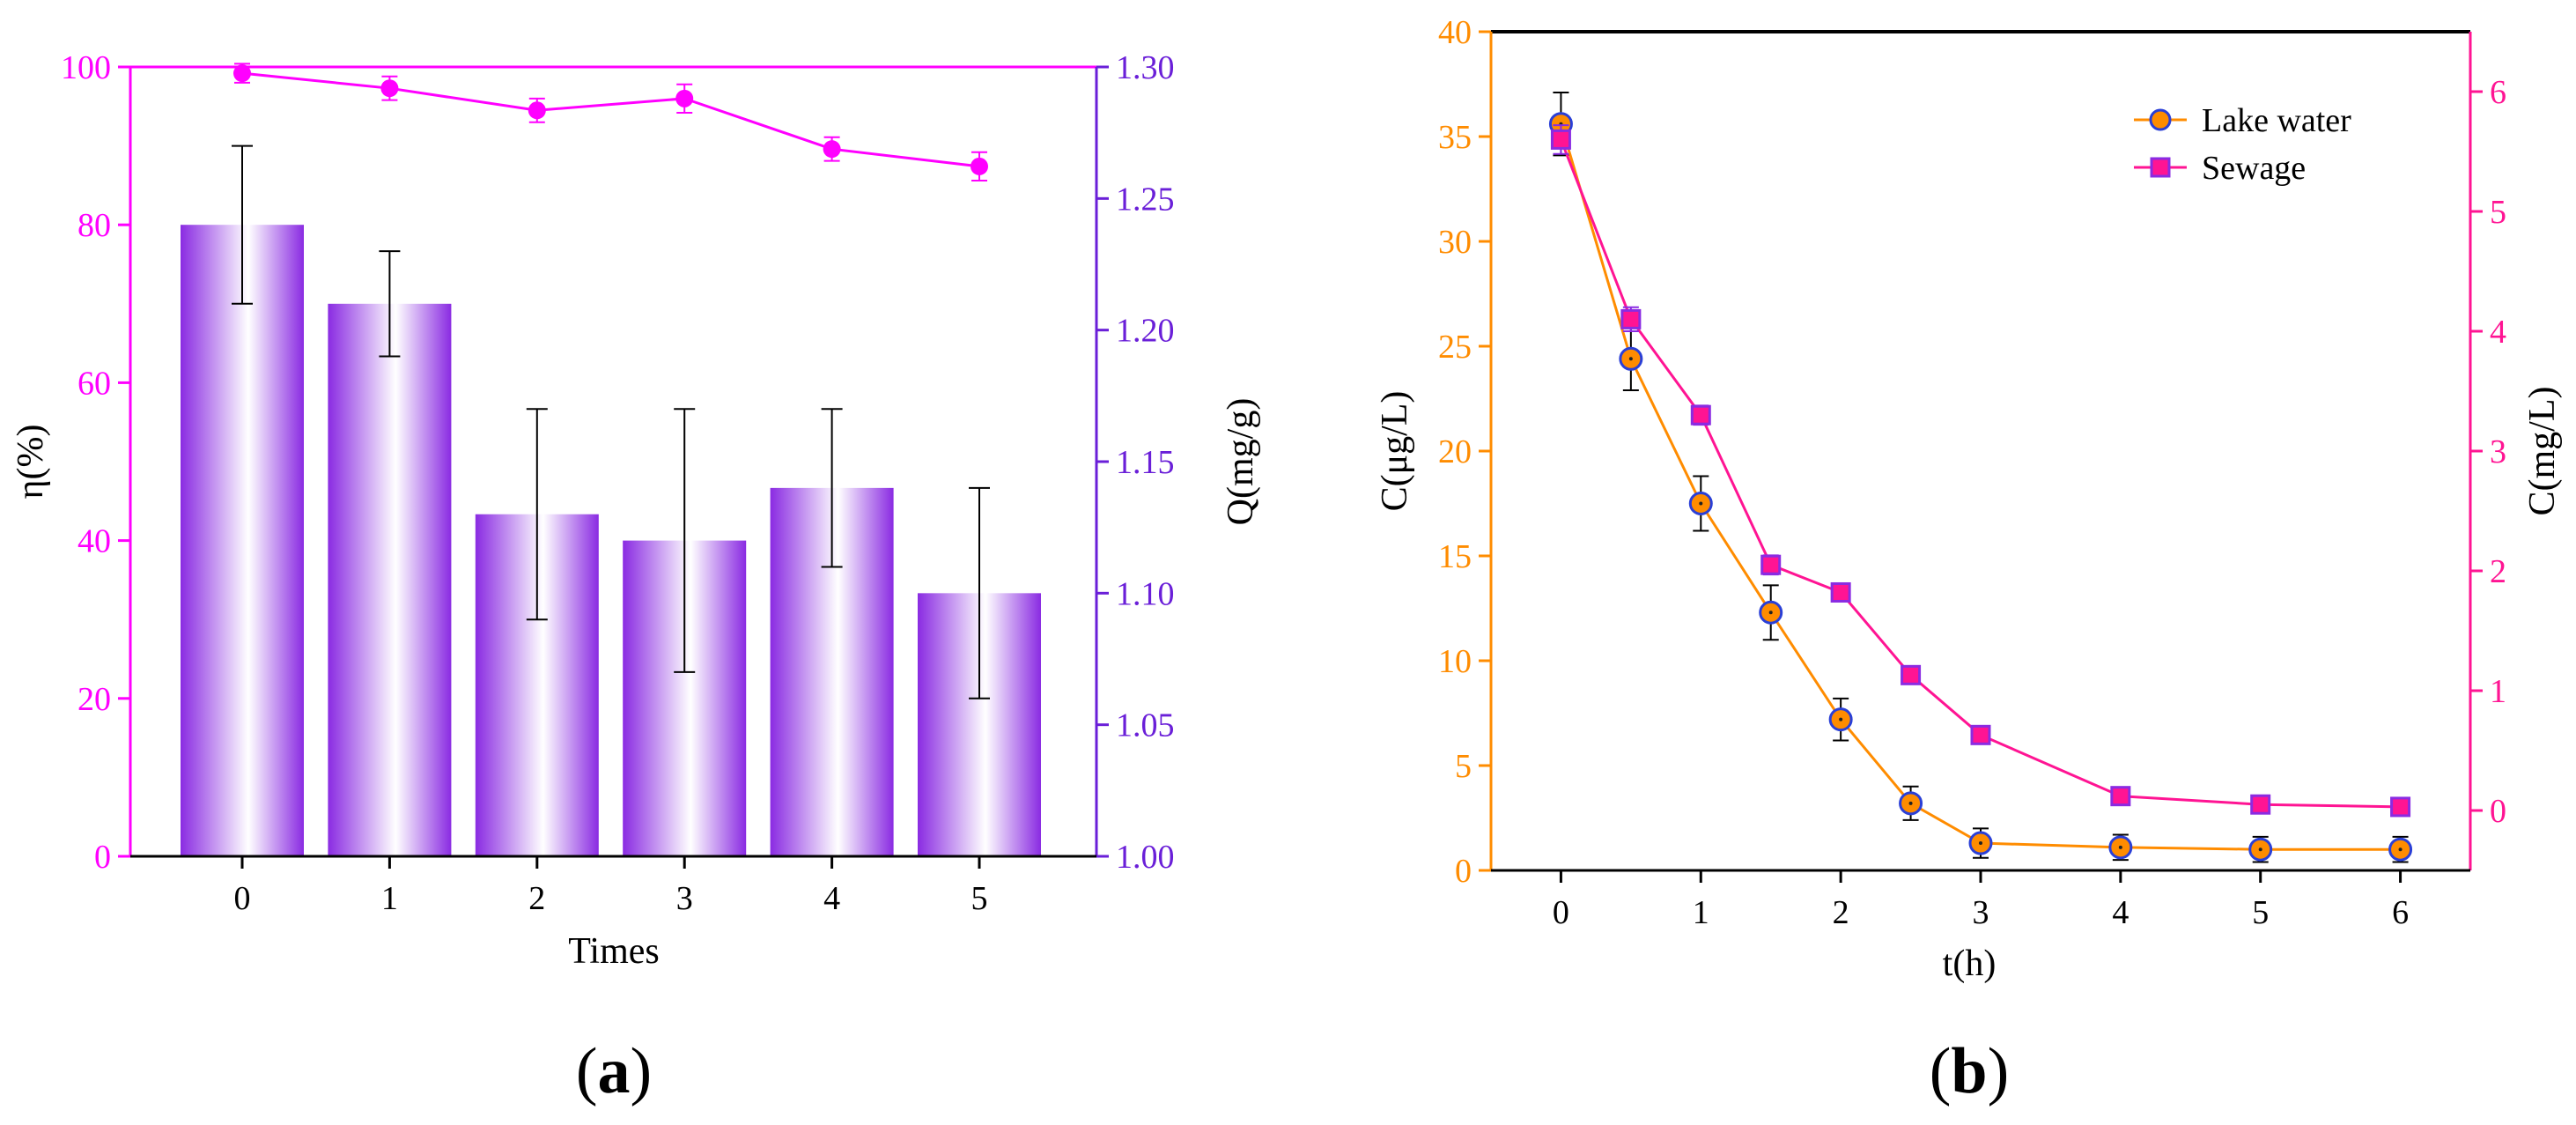  I want to click on left-tick-label: 30, so click(1455, 242).